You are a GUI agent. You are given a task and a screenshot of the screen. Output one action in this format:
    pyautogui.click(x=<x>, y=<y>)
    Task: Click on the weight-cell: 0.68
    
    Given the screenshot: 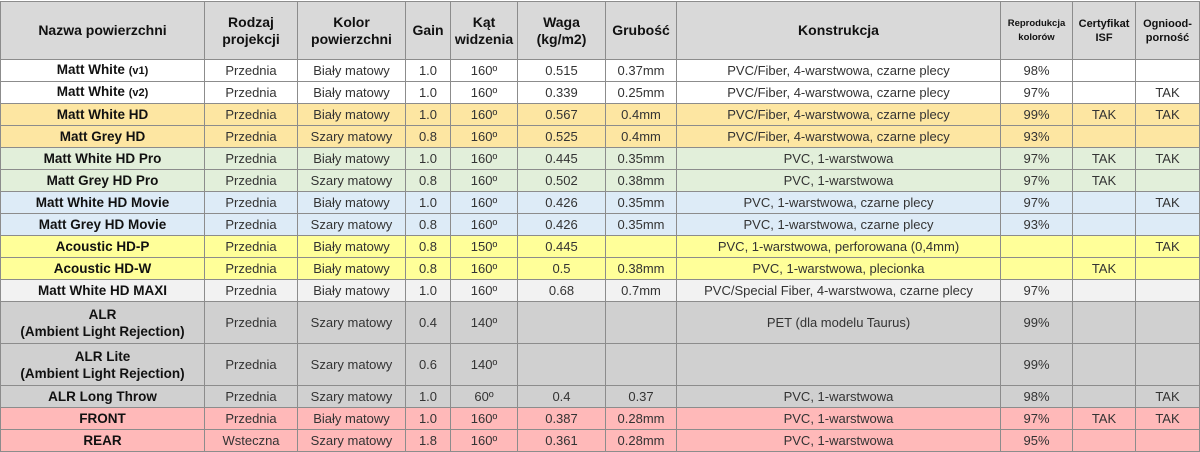 What is the action you would take?
    pyautogui.click(x=561, y=290)
    